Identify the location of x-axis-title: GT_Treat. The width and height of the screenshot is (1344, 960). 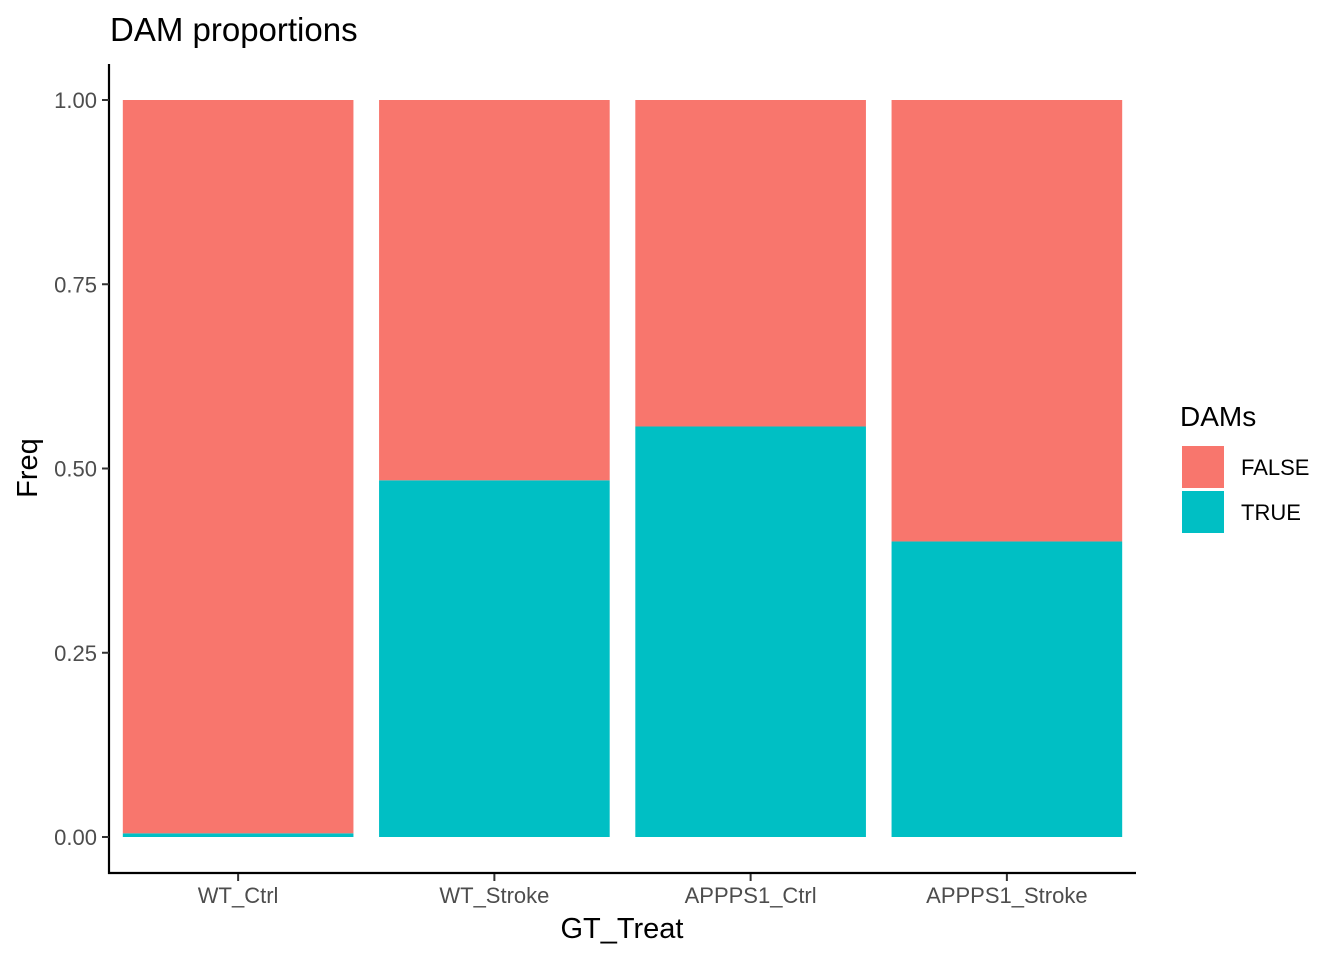
(621, 929).